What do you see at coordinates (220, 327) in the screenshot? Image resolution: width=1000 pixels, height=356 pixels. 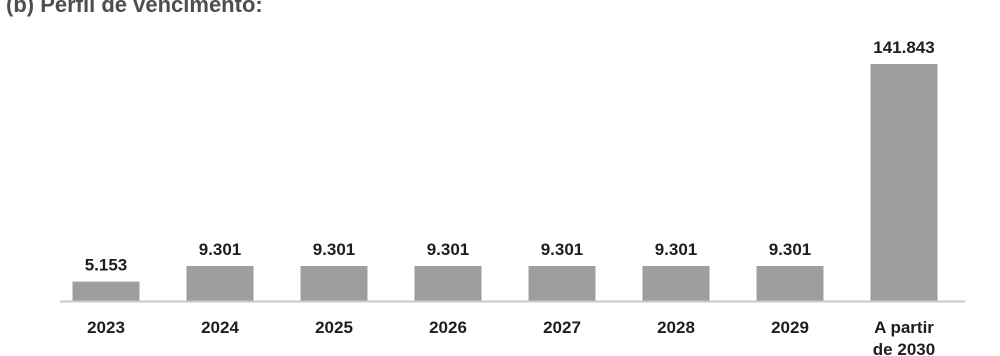 I see `x-tick-label: 2024` at bounding box center [220, 327].